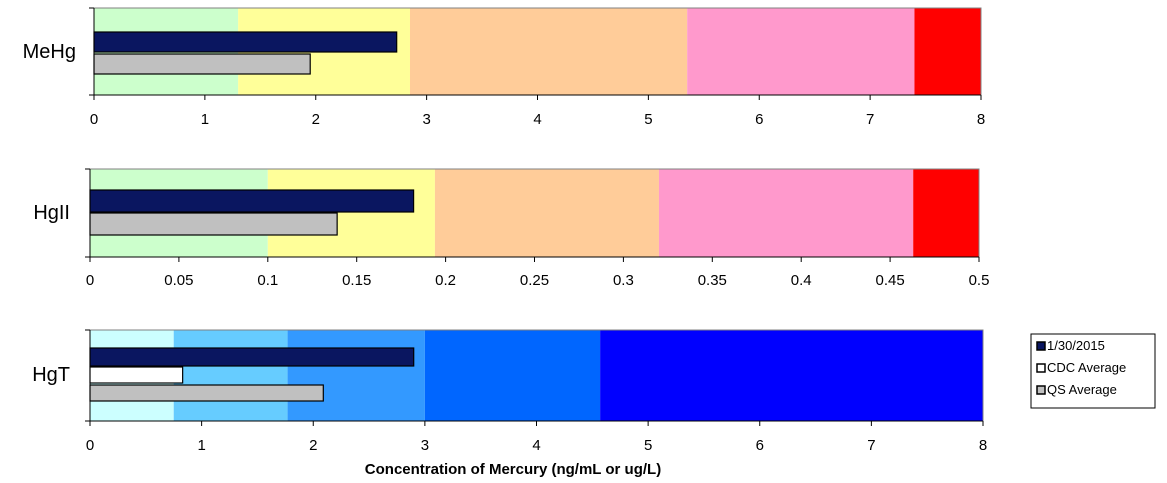 This screenshot has height=483, width=1167. Describe the element at coordinates (1086, 367) in the screenshot. I see `legend-label-cdc-average: CDC Average` at that location.